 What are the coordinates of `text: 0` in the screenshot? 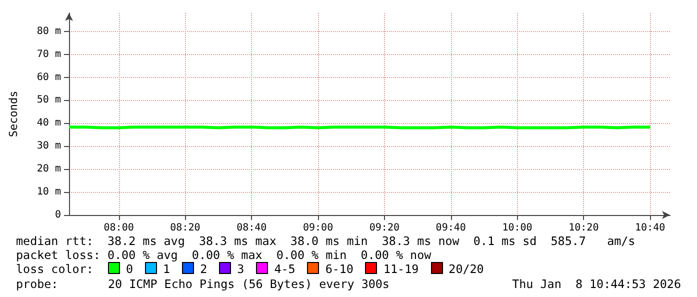 It's located at (130, 269).